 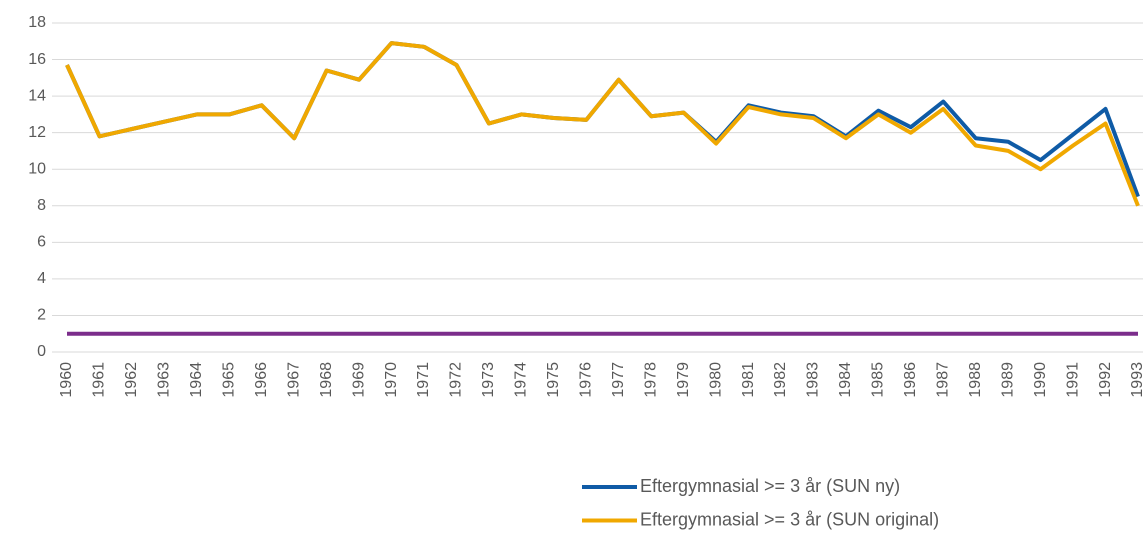 I want to click on x-tick-label: 1984, so click(x=845, y=380).